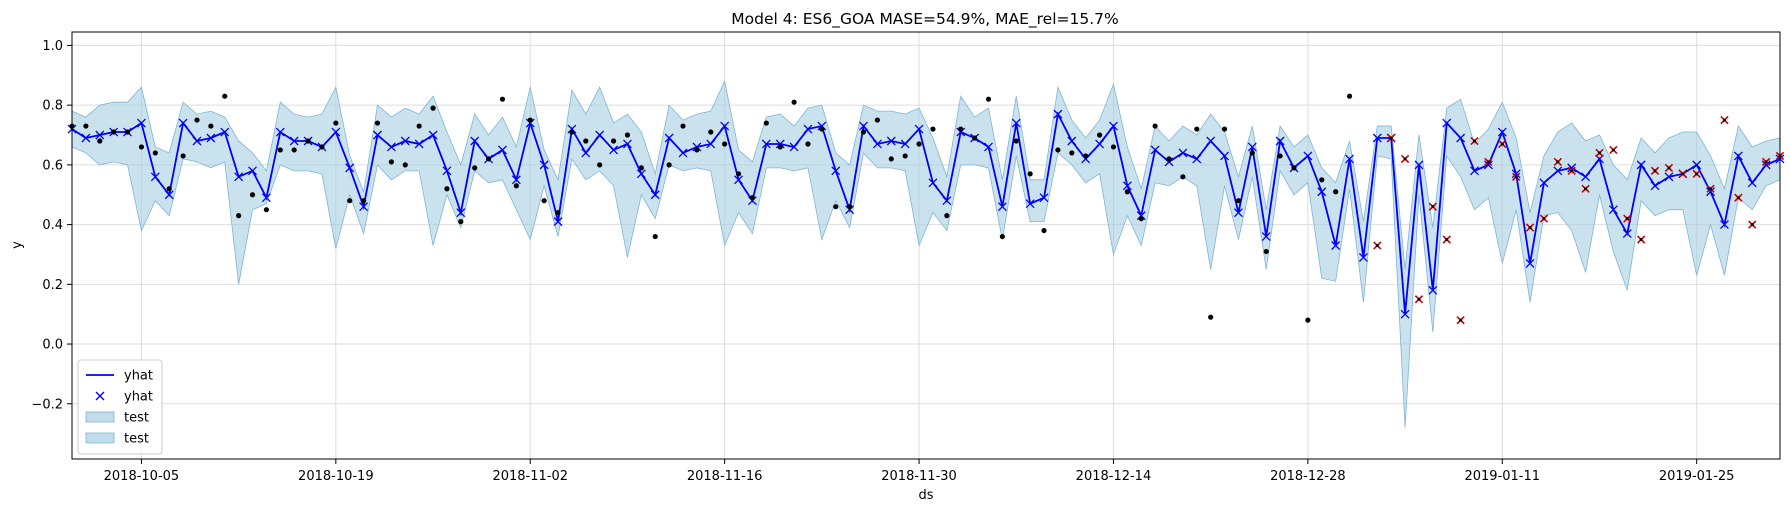 This screenshot has height=512, width=1790. What do you see at coordinates (47, 404) in the screenshot?
I see `y-tick-label: −0.2` at bounding box center [47, 404].